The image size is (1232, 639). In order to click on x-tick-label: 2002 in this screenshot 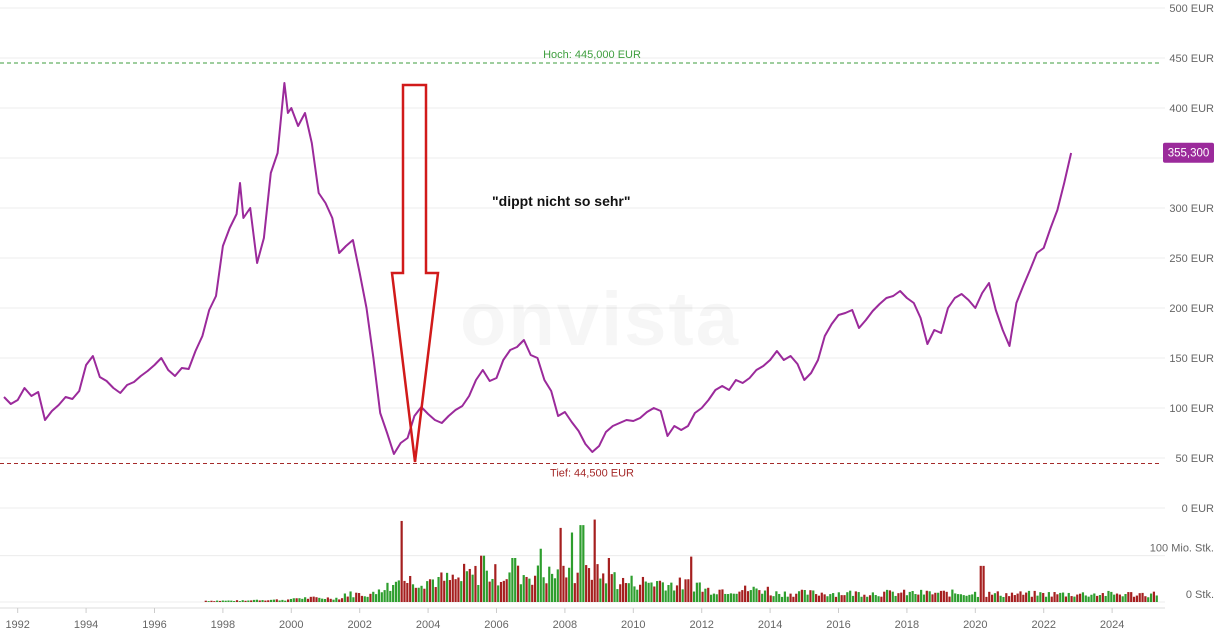, I will do `click(359, 625)`.